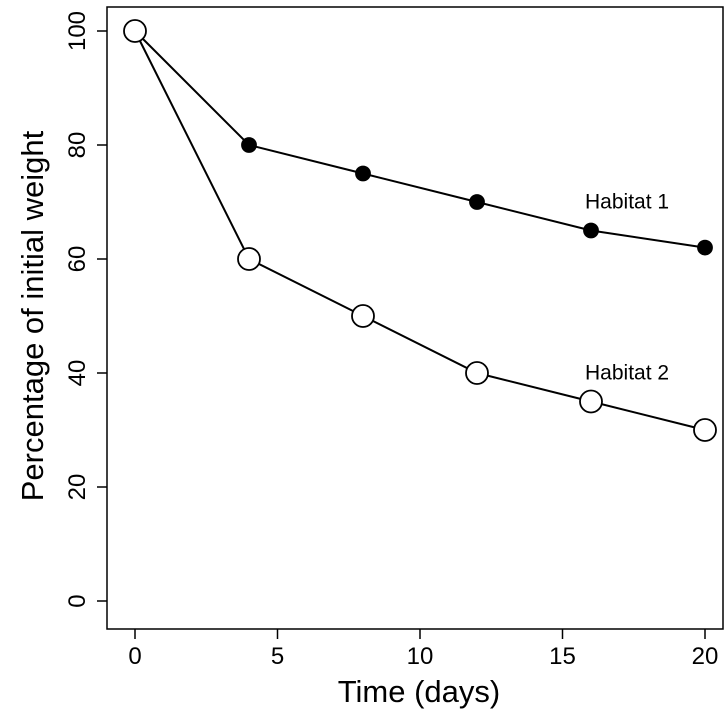  Describe the element at coordinates (77, 373) in the screenshot. I see `y-tick-label: 40` at that location.